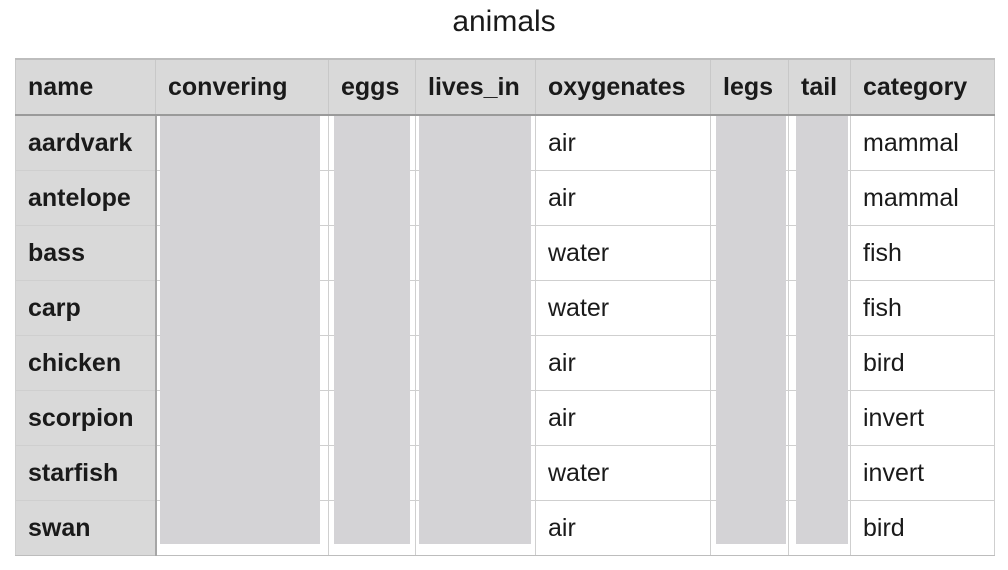 This screenshot has width=1008, height=570. What do you see at coordinates (372, 87) in the screenshot?
I see `column-header-eggs: eggs` at bounding box center [372, 87].